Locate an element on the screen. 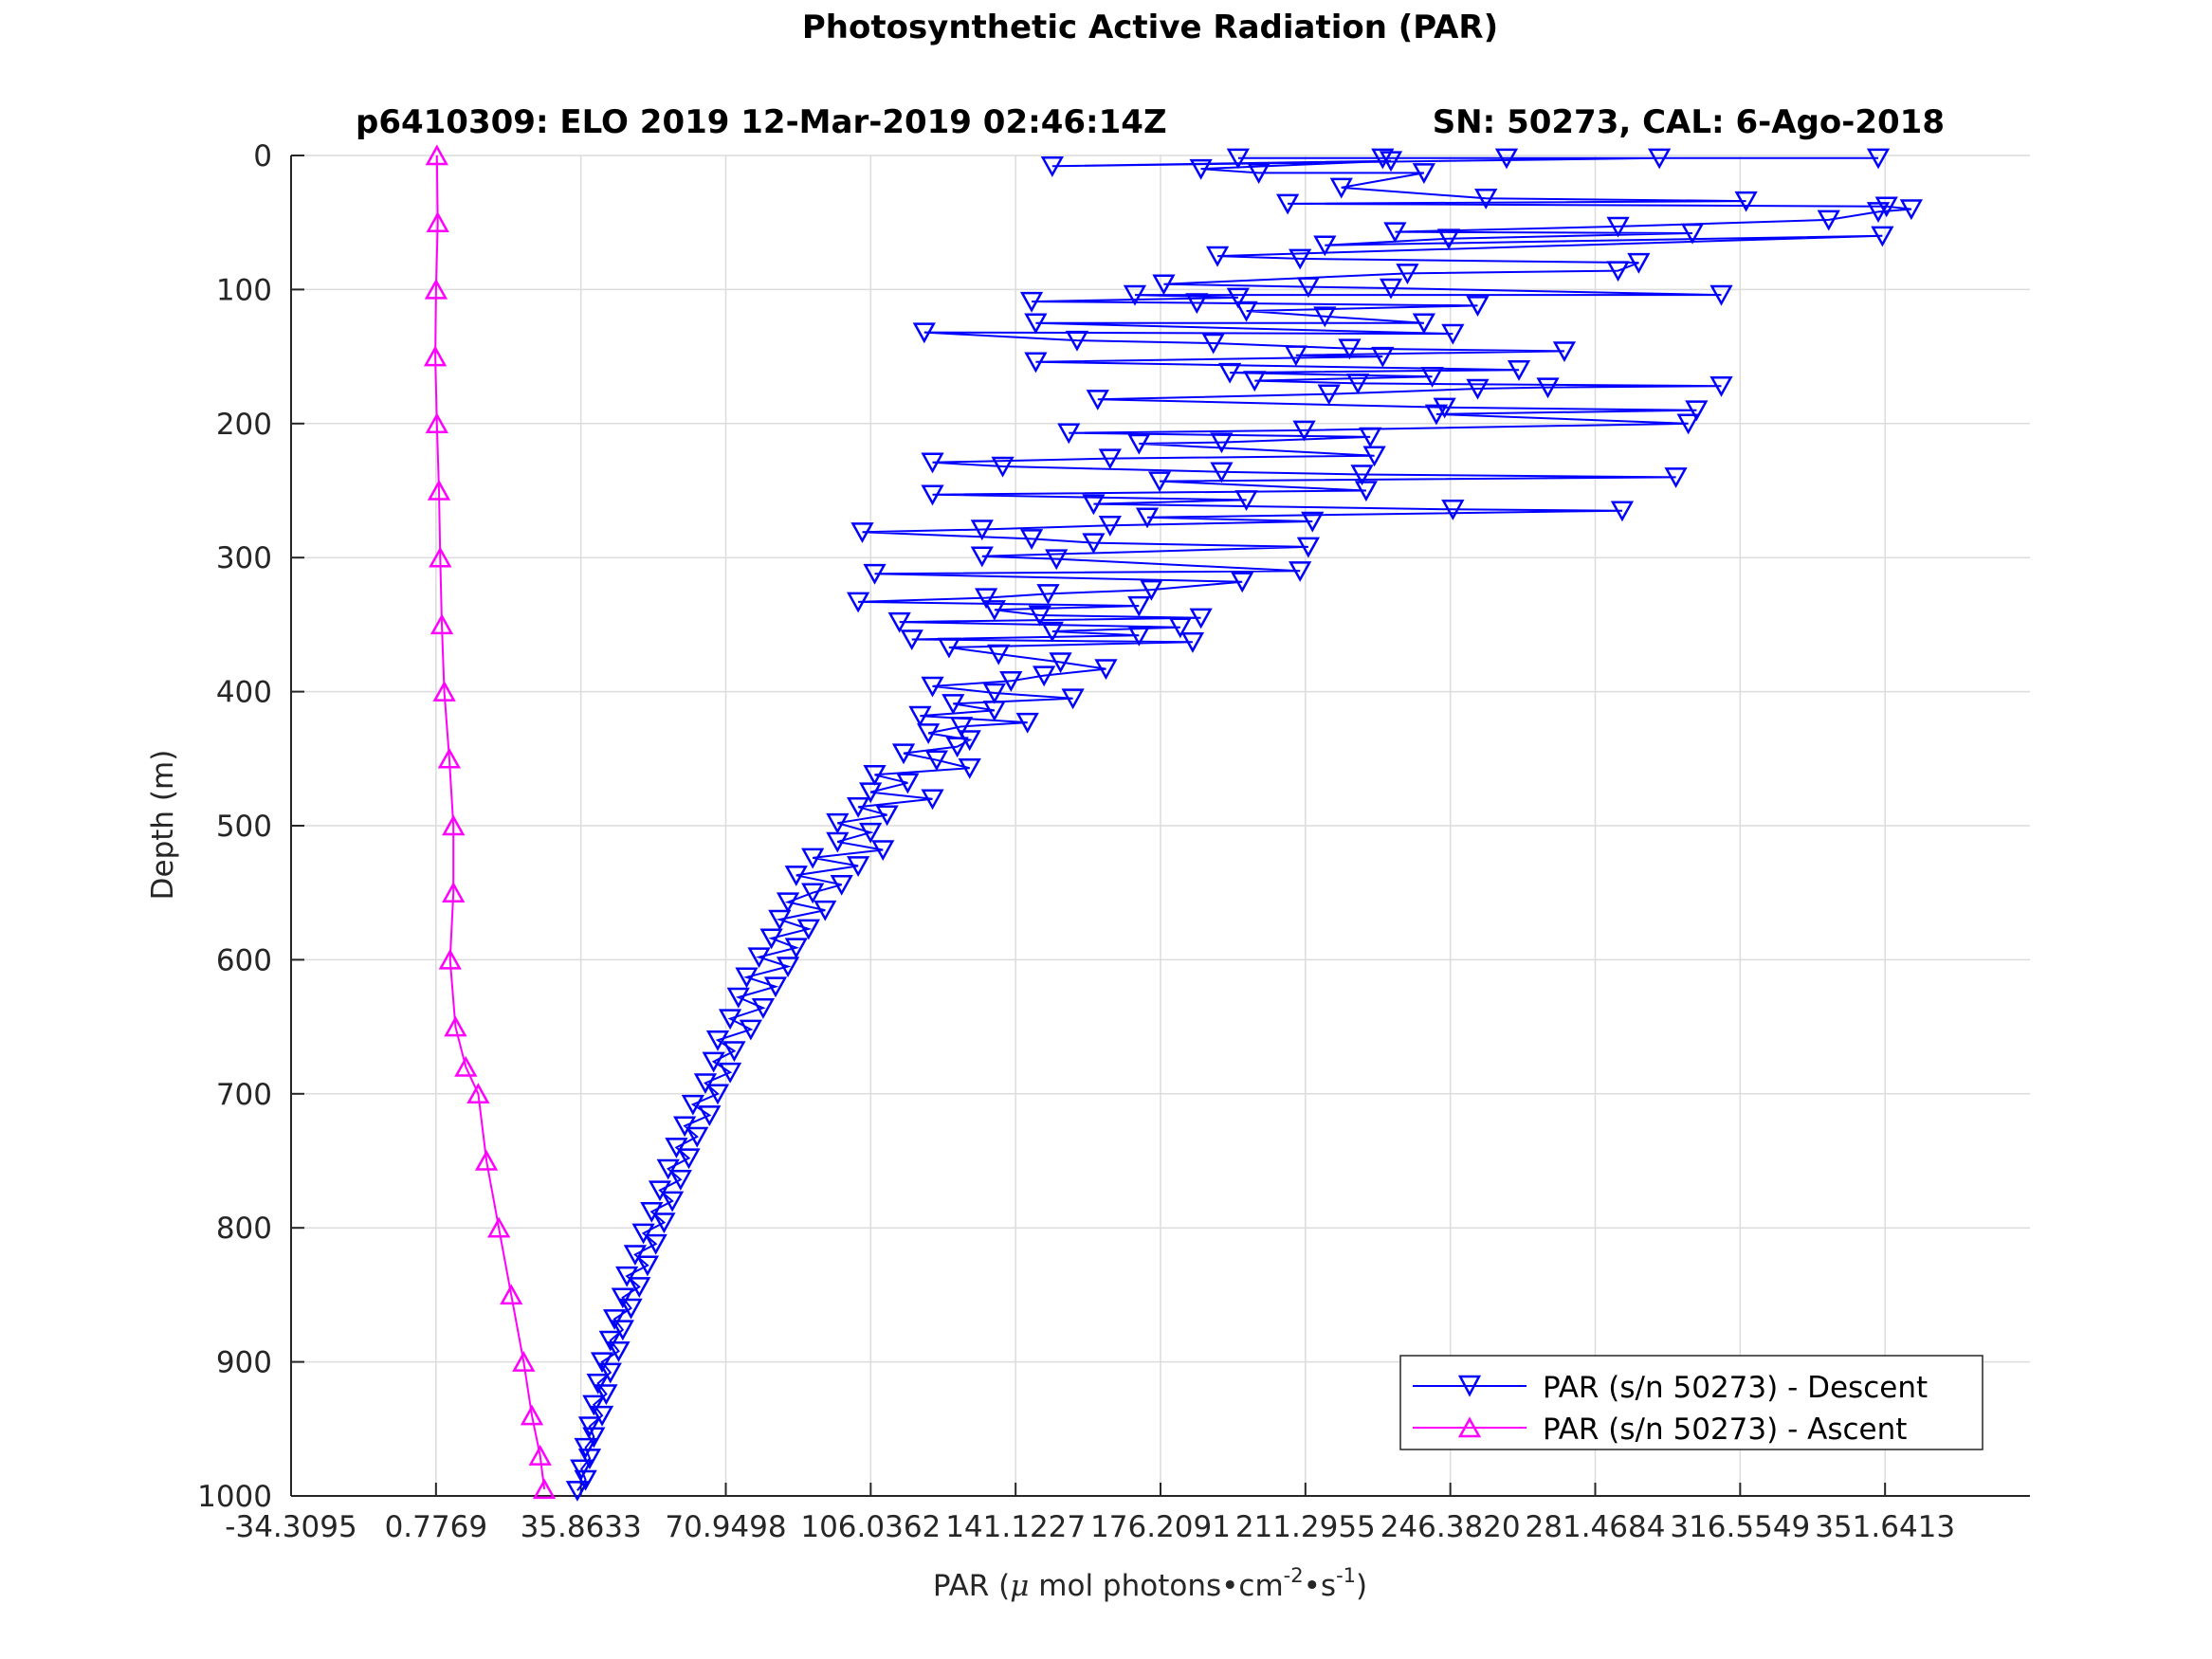 Image resolution: width=2212 pixels, height=1659 pixels. x-tick-label: 106.0362 is located at coordinates (870, 1527).